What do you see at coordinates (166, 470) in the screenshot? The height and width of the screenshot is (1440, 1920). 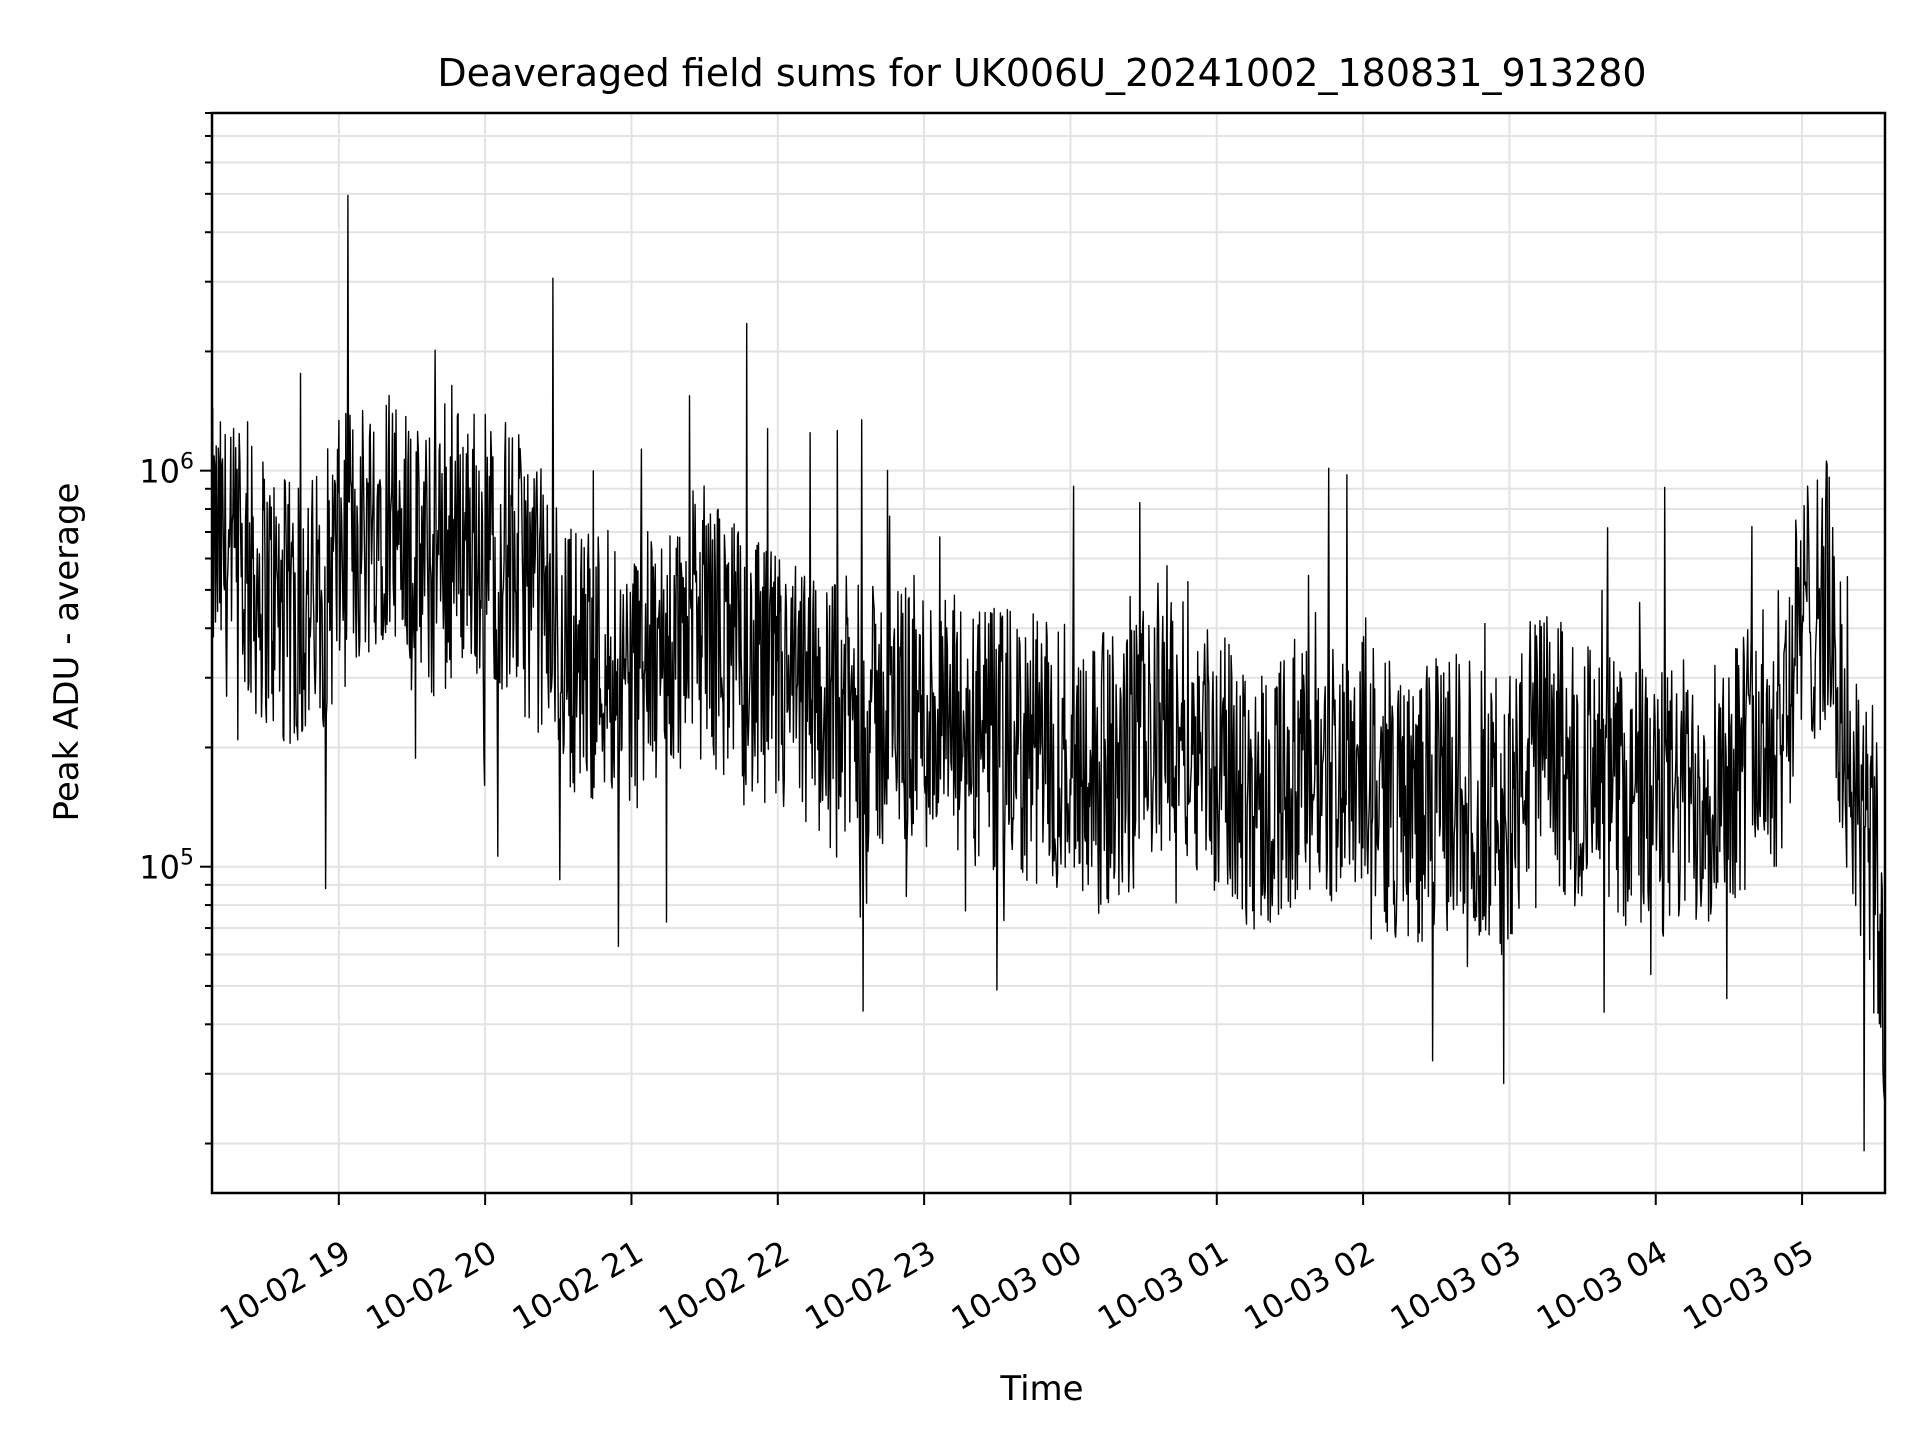 I see `y-tick-label: 106` at bounding box center [166, 470].